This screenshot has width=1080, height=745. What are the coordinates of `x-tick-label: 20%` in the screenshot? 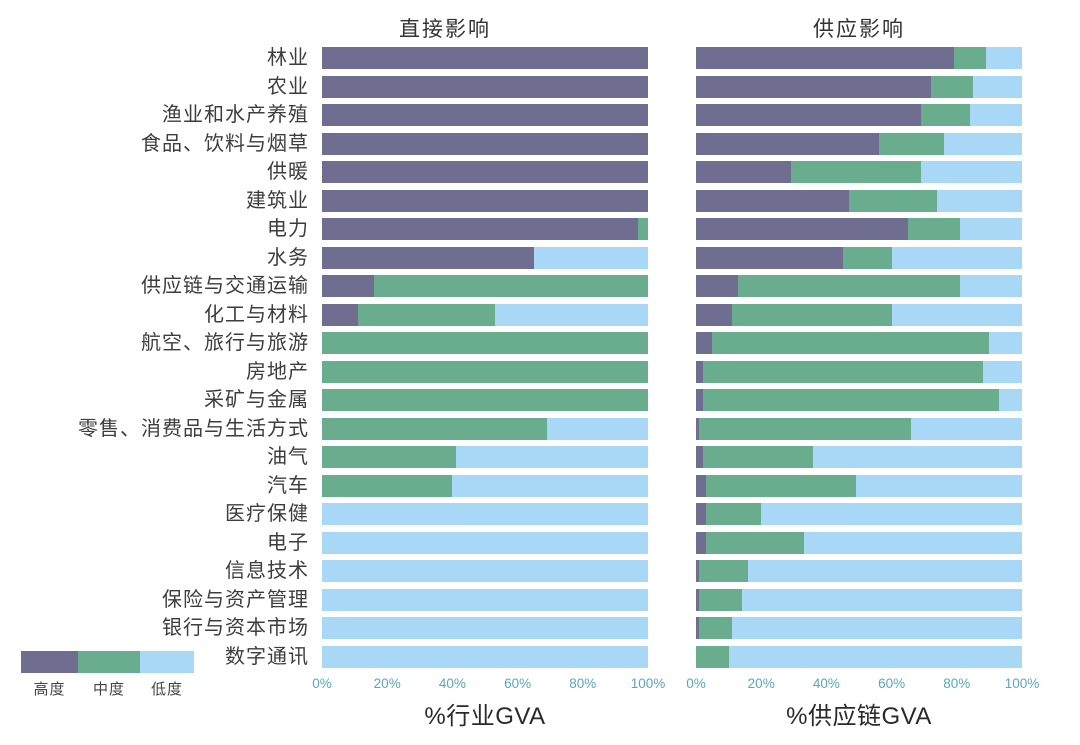 It's located at (761, 683).